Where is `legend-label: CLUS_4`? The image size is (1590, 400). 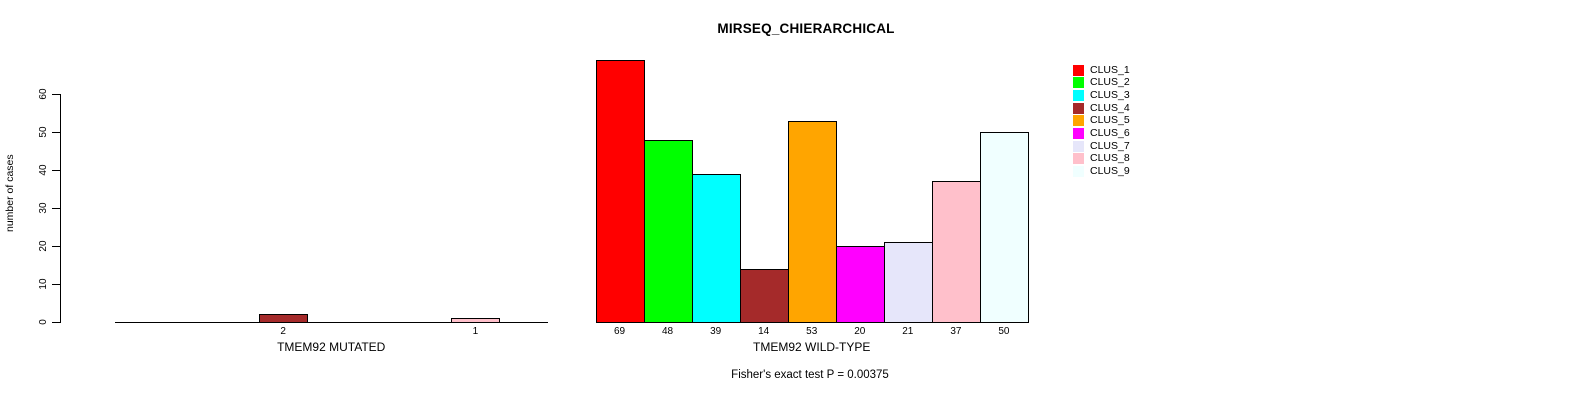
legend-label: CLUS_4 is located at coordinates (1110, 107).